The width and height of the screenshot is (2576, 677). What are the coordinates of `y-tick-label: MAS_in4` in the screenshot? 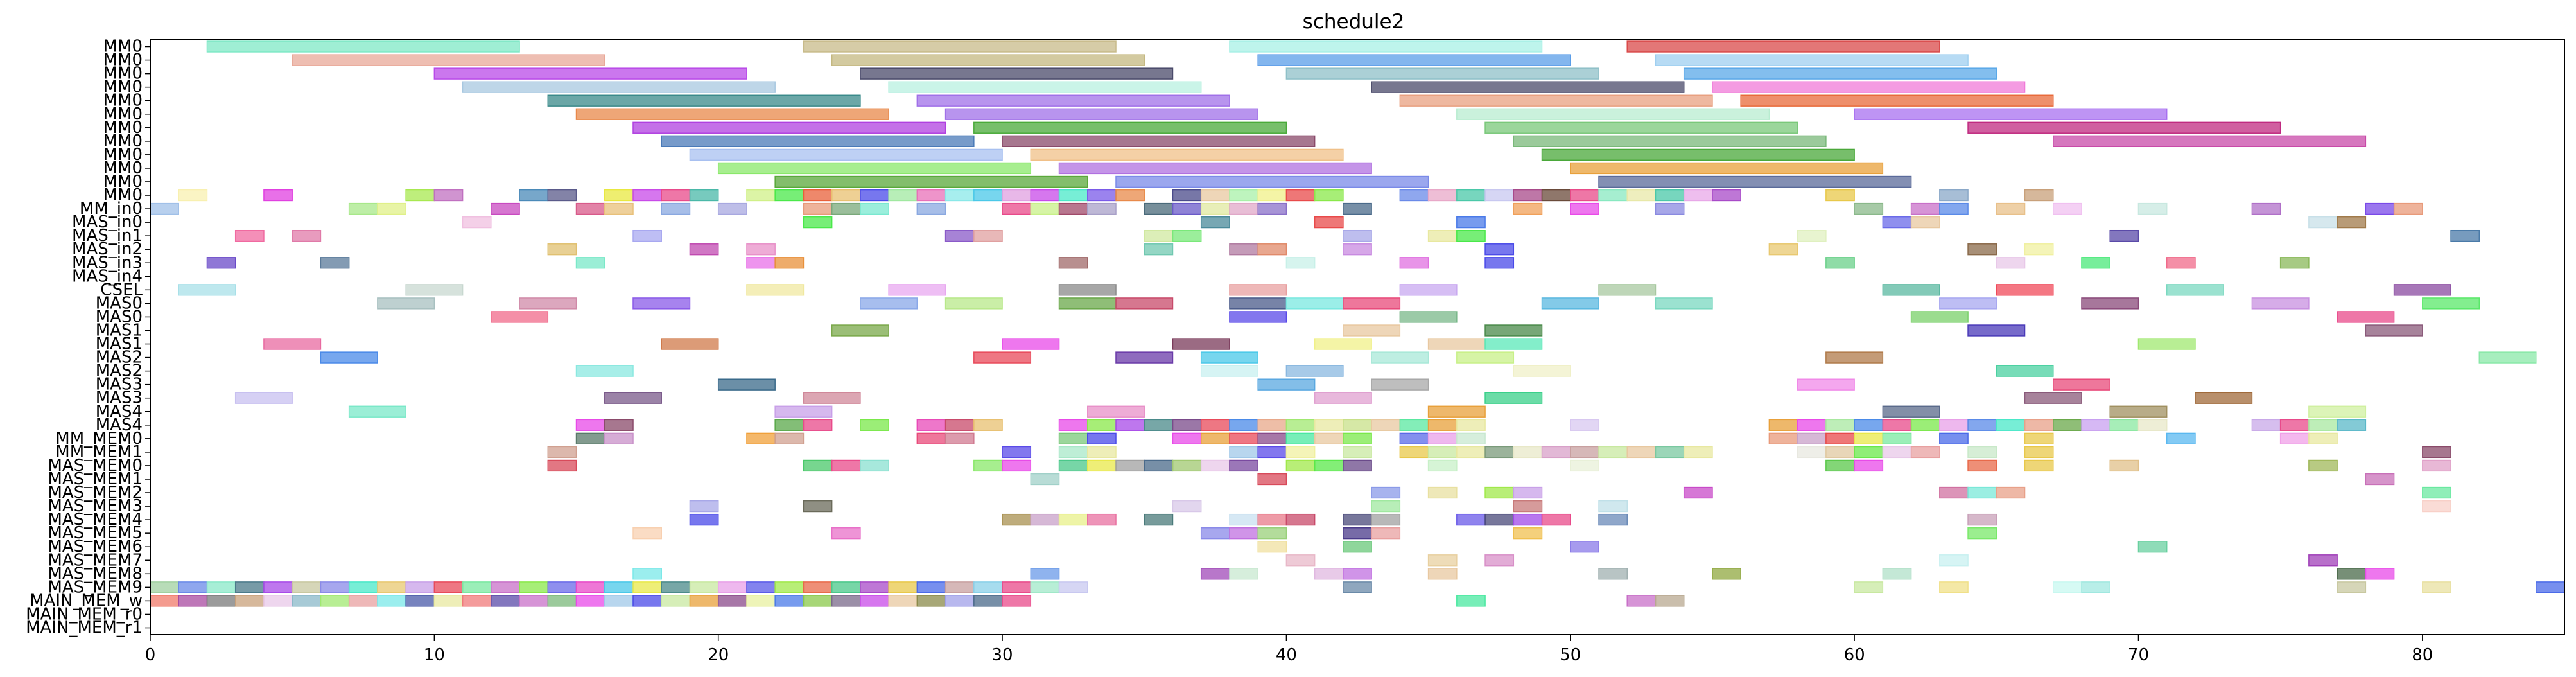 It's located at (107, 276).